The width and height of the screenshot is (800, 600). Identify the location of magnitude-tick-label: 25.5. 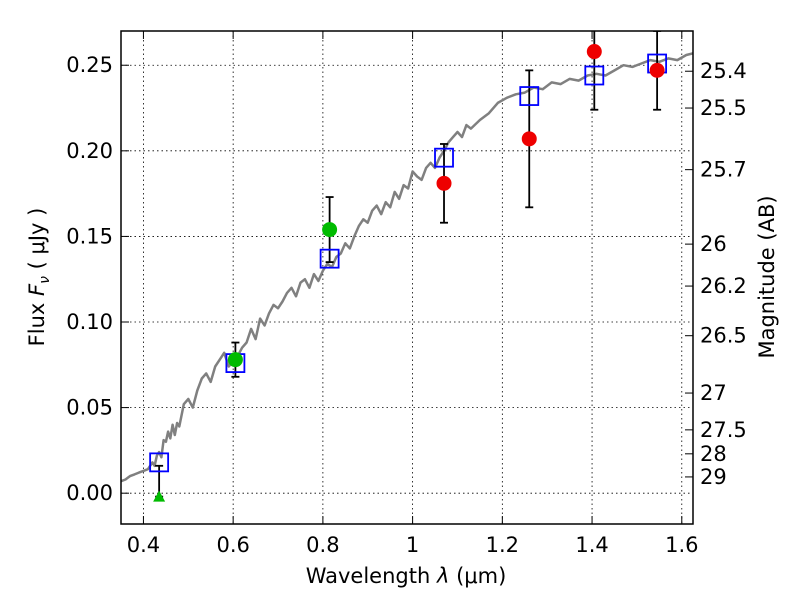
(723, 108).